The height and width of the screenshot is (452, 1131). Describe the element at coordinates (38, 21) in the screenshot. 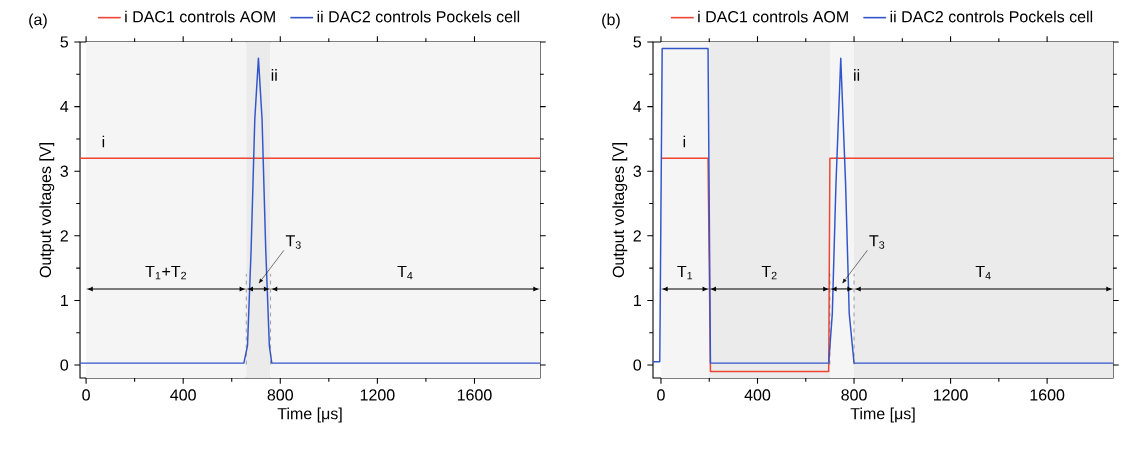

I see `chart-title: (a)` at that location.